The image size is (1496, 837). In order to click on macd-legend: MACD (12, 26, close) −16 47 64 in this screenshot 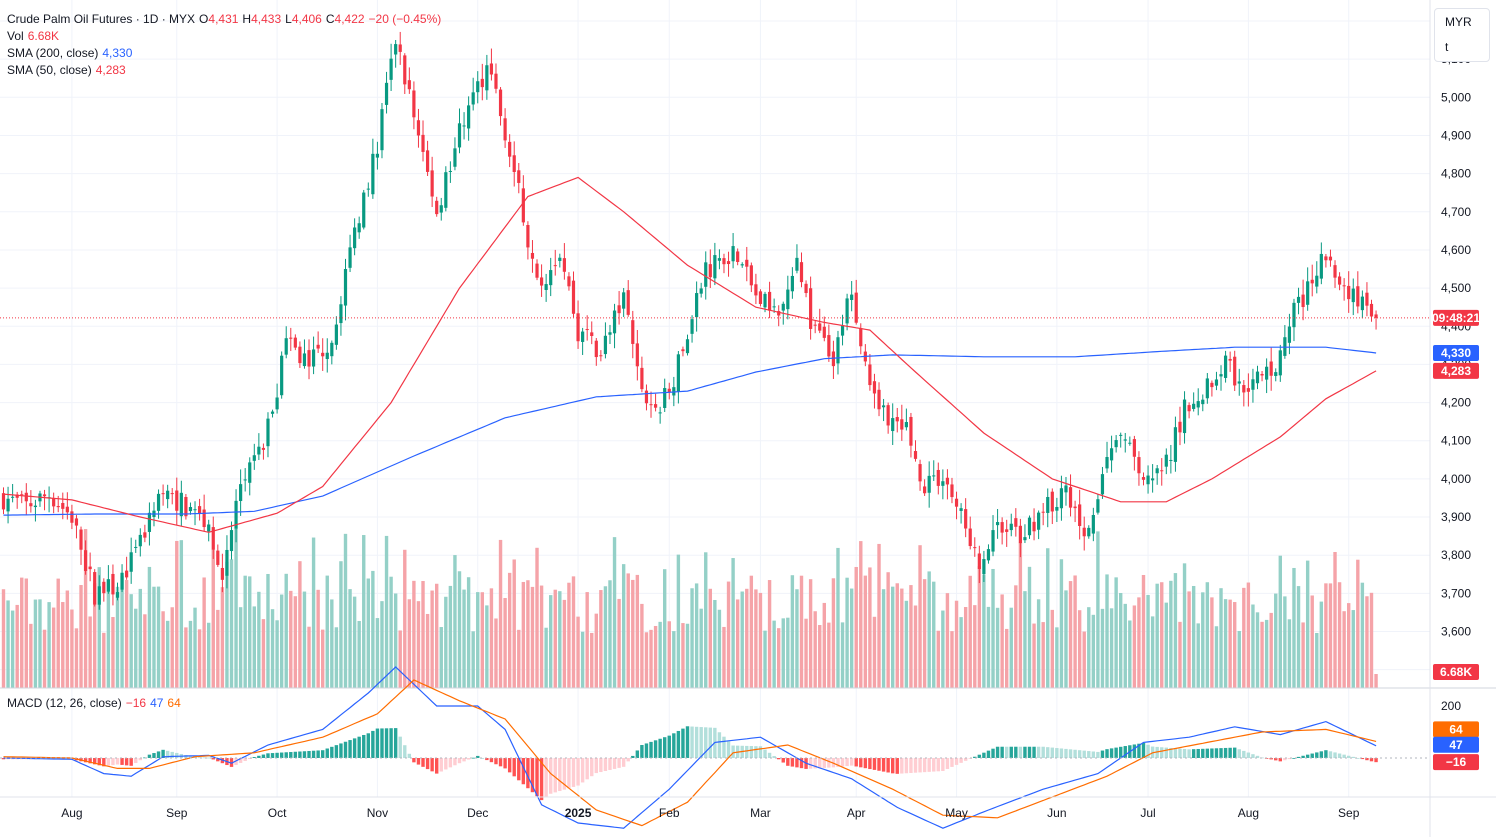, I will do `click(96, 703)`.